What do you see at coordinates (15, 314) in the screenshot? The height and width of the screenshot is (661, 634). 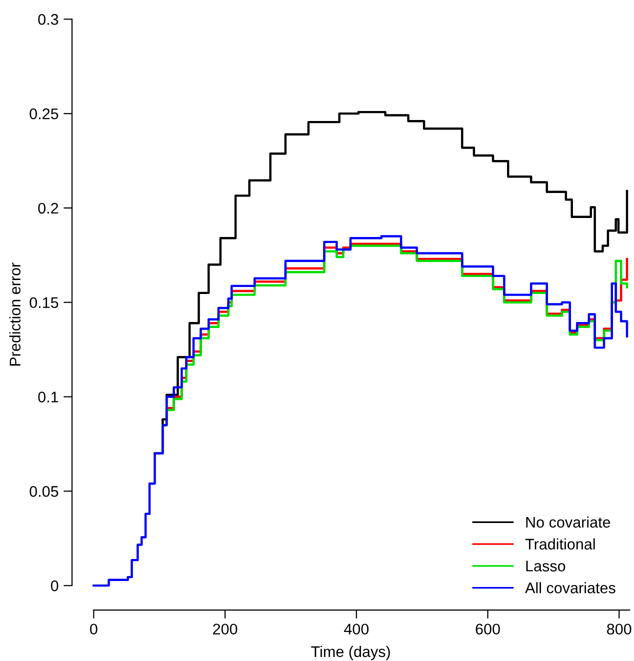 I see `y-axis-title: Prediction error` at bounding box center [15, 314].